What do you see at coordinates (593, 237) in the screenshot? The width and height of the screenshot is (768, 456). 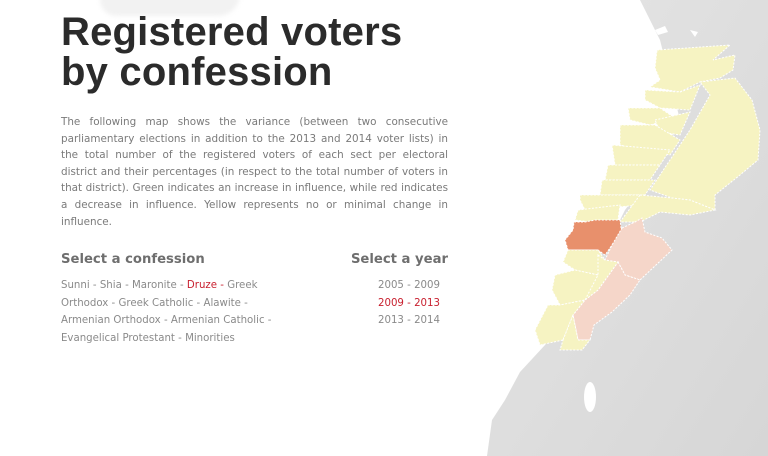 I see `district-aley-chouf` at bounding box center [593, 237].